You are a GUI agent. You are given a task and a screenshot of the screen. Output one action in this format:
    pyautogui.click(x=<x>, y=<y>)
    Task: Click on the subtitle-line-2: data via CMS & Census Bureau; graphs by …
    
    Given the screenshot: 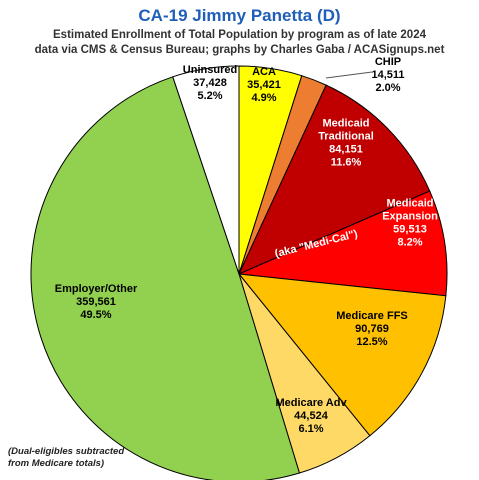 What is the action you would take?
    pyautogui.click(x=239, y=50)
    